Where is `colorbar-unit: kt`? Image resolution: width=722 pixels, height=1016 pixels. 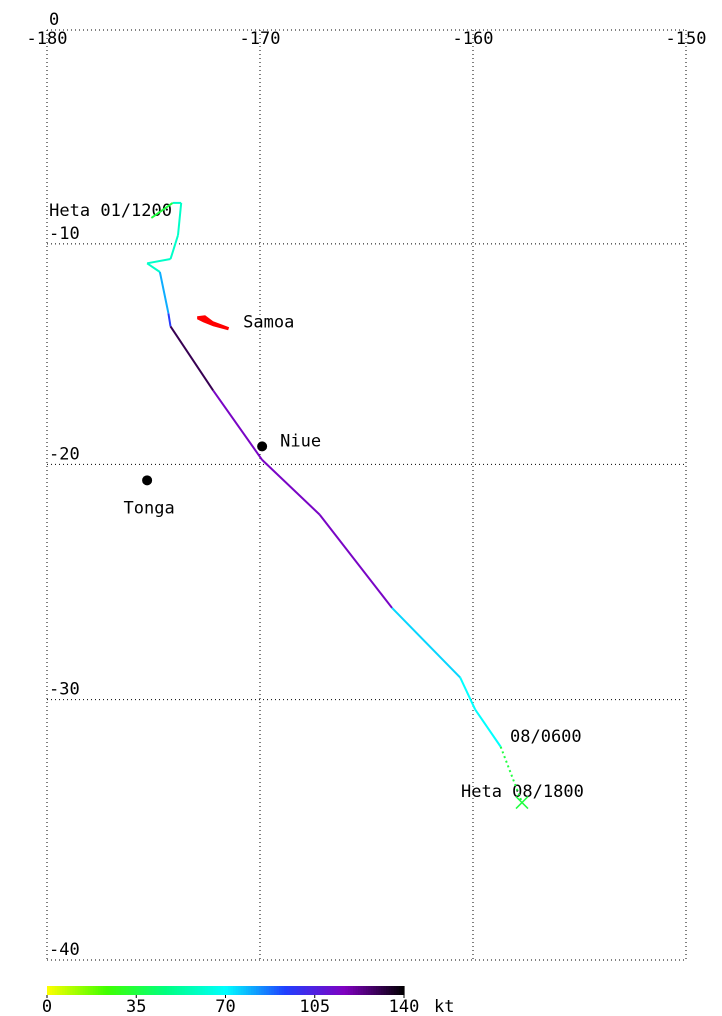
colorbar-unit: kt is located at coordinates (444, 1006).